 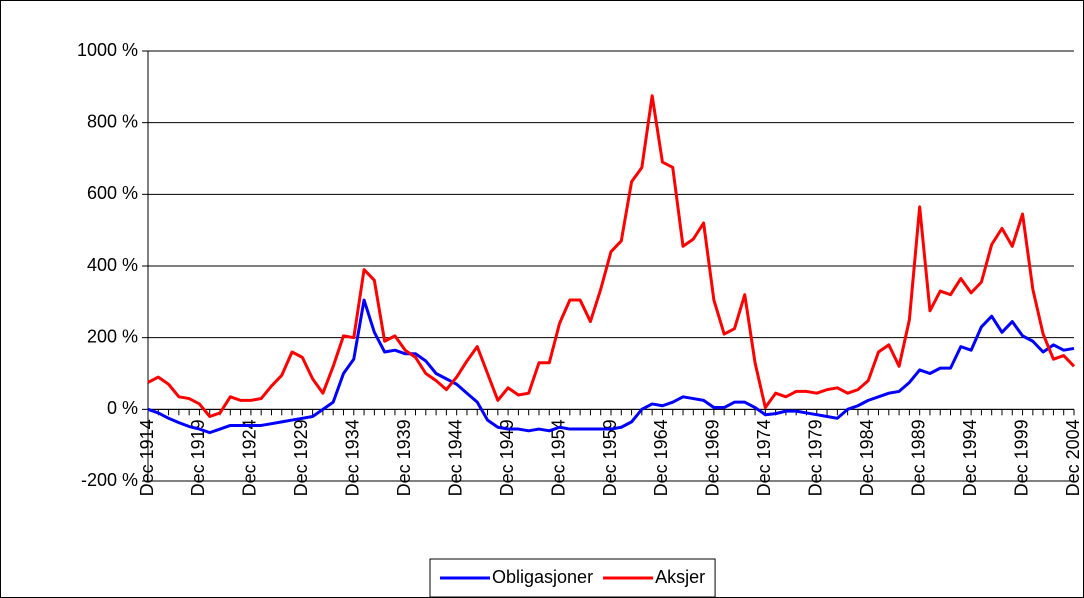 I want to click on y-tick-label: 400 %, so click(x=112, y=265).